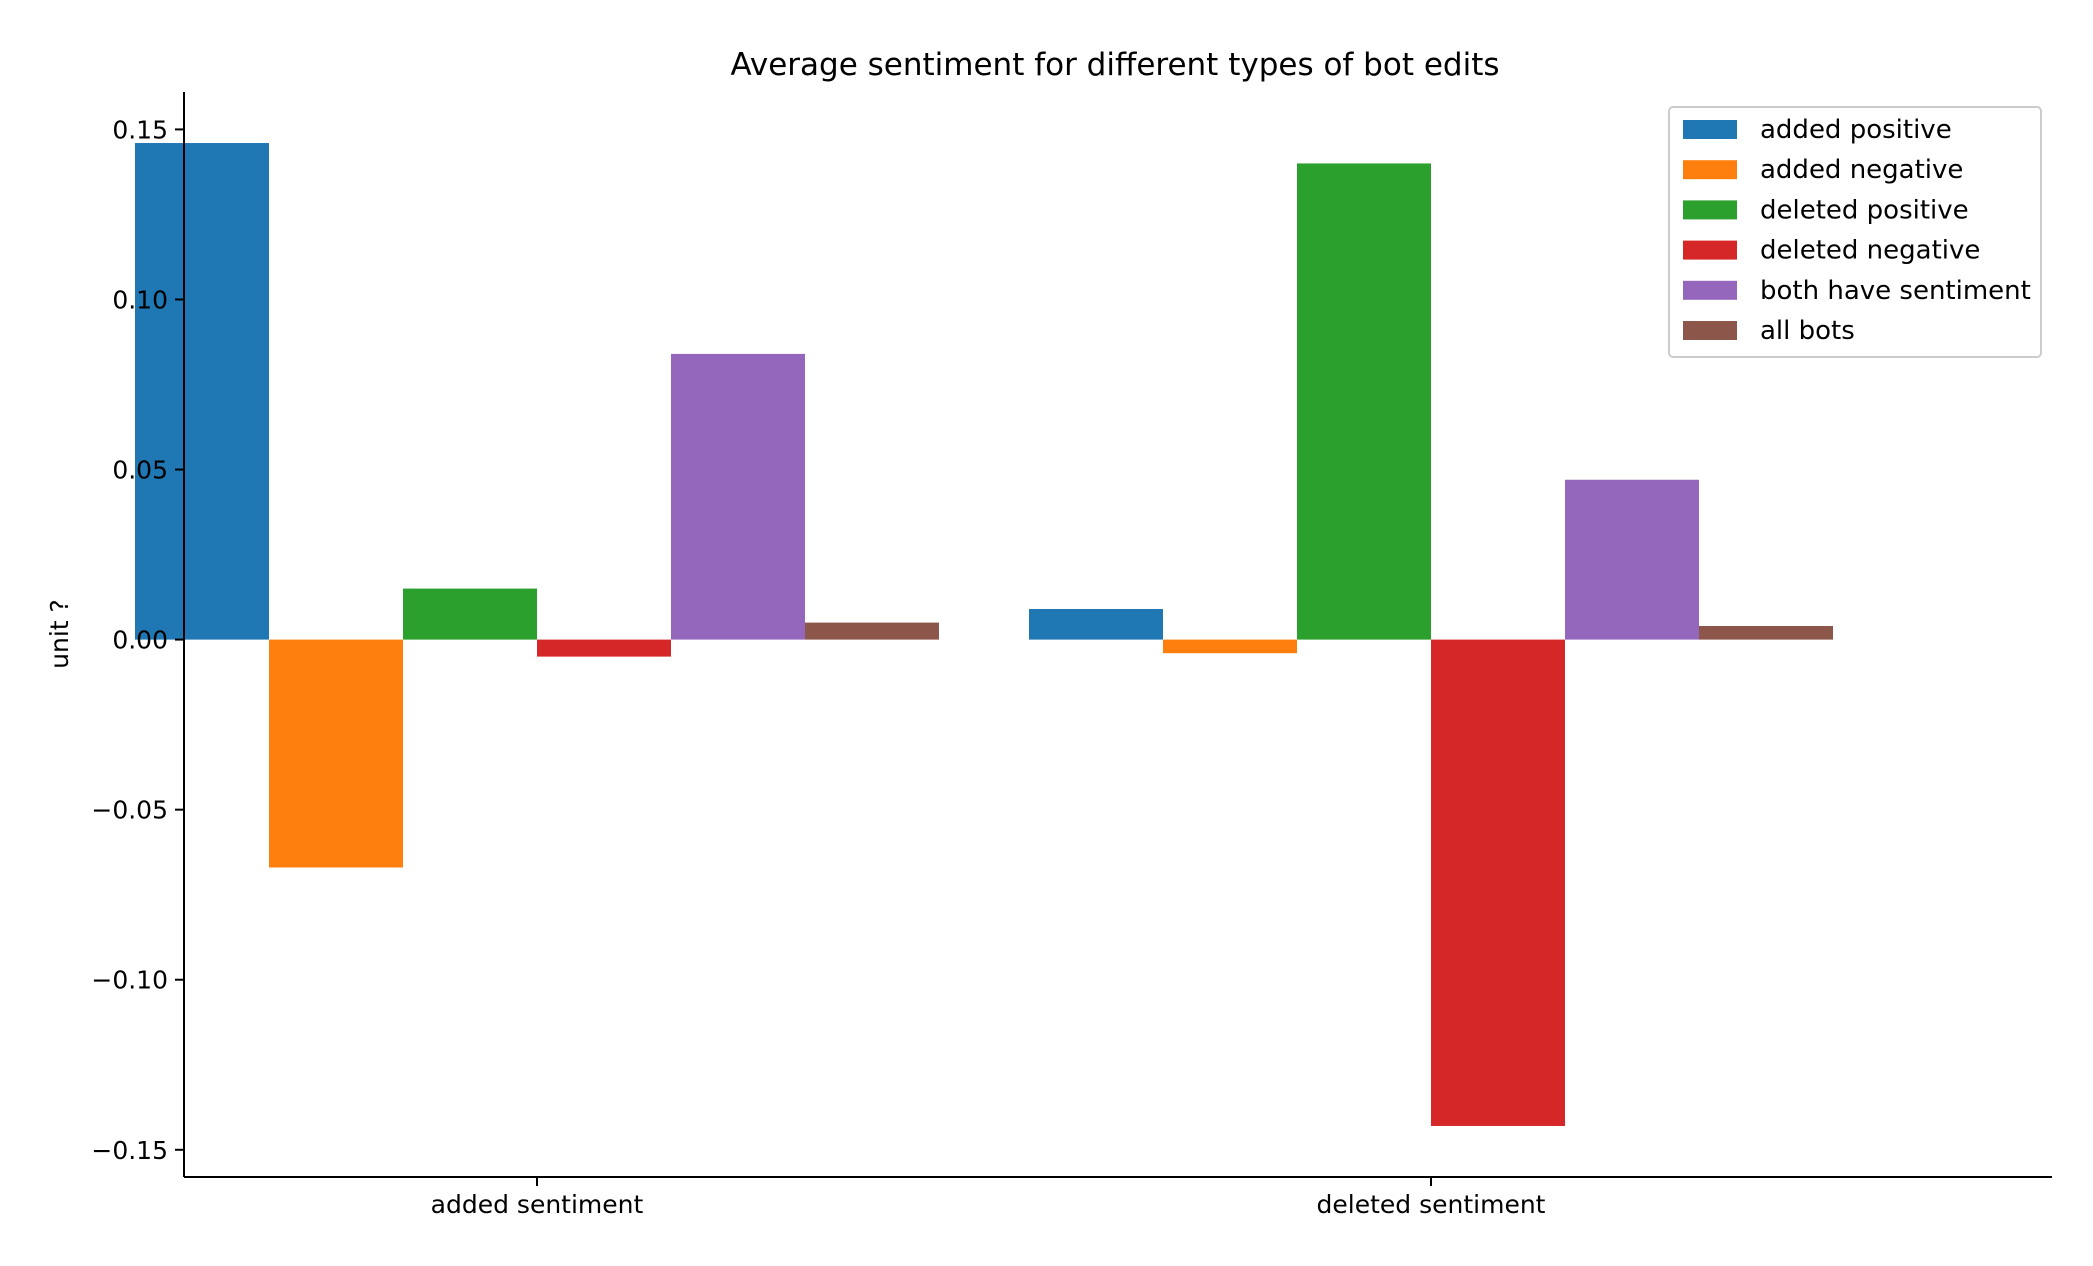 The width and height of the screenshot is (2093, 1266). What do you see at coordinates (1632, 559) in the screenshot?
I see `bar-both-have-sentiment-deleted-sentiment` at bounding box center [1632, 559].